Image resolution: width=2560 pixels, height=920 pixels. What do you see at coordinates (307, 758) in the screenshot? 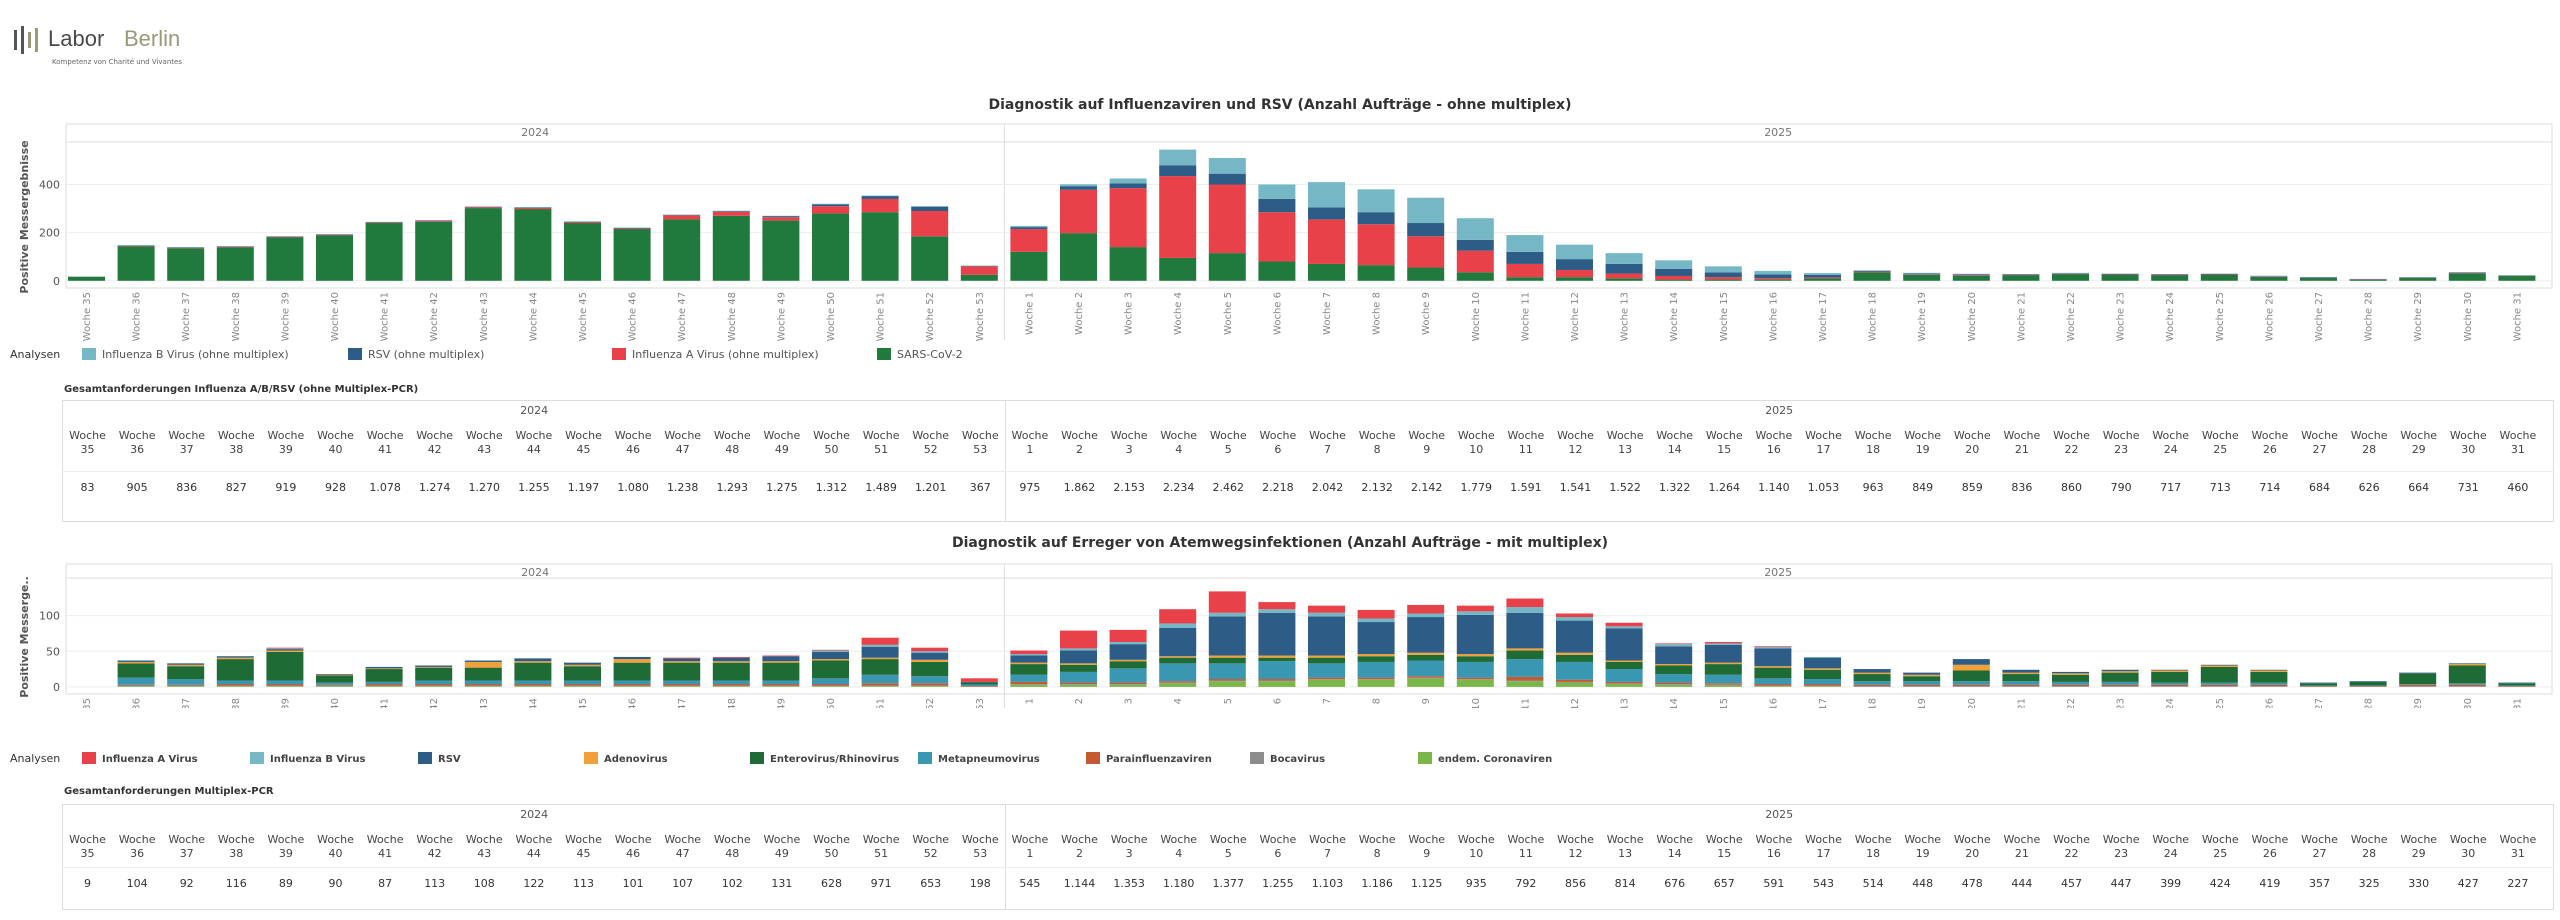
I see `legend-item: Influenza B Virus` at bounding box center [307, 758].